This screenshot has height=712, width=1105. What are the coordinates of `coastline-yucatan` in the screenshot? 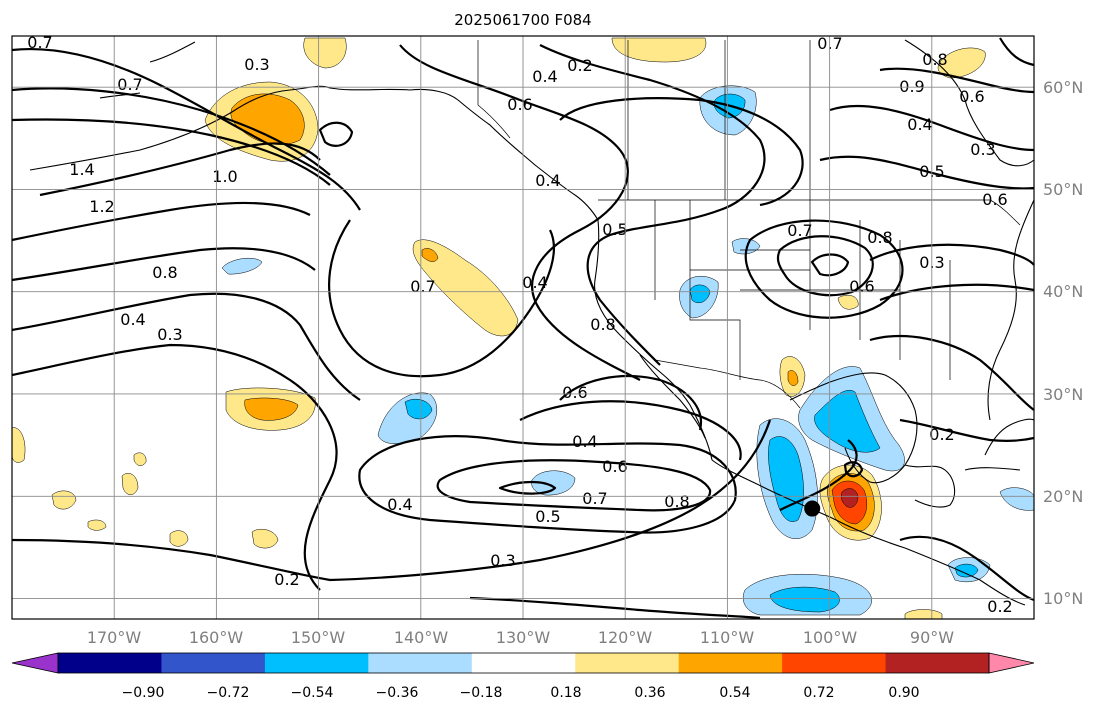 It's located at (930, 486).